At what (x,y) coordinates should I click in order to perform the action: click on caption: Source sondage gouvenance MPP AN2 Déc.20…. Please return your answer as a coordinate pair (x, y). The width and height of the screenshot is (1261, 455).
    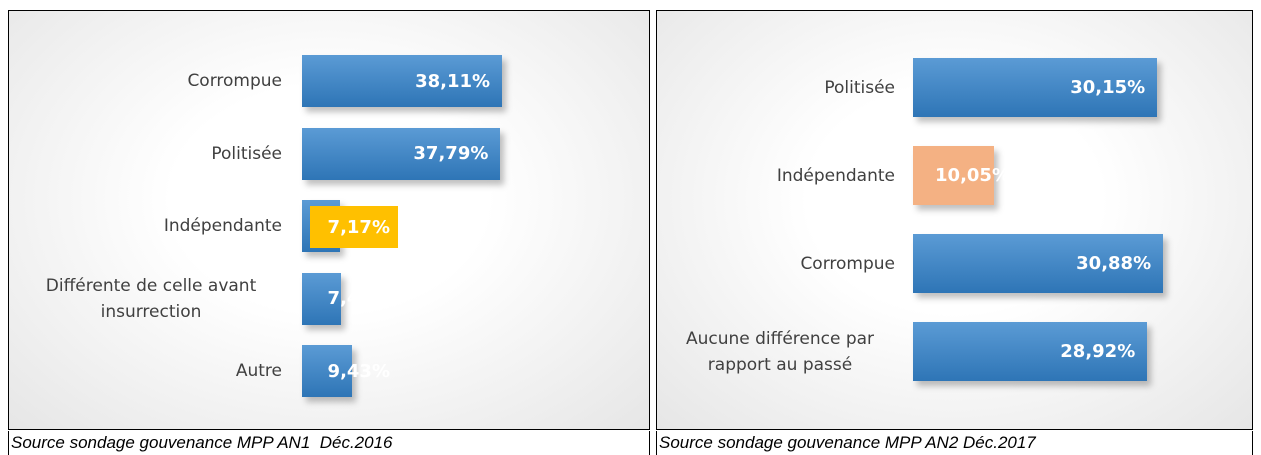
    Looking at the image, I should click on (954, 443).